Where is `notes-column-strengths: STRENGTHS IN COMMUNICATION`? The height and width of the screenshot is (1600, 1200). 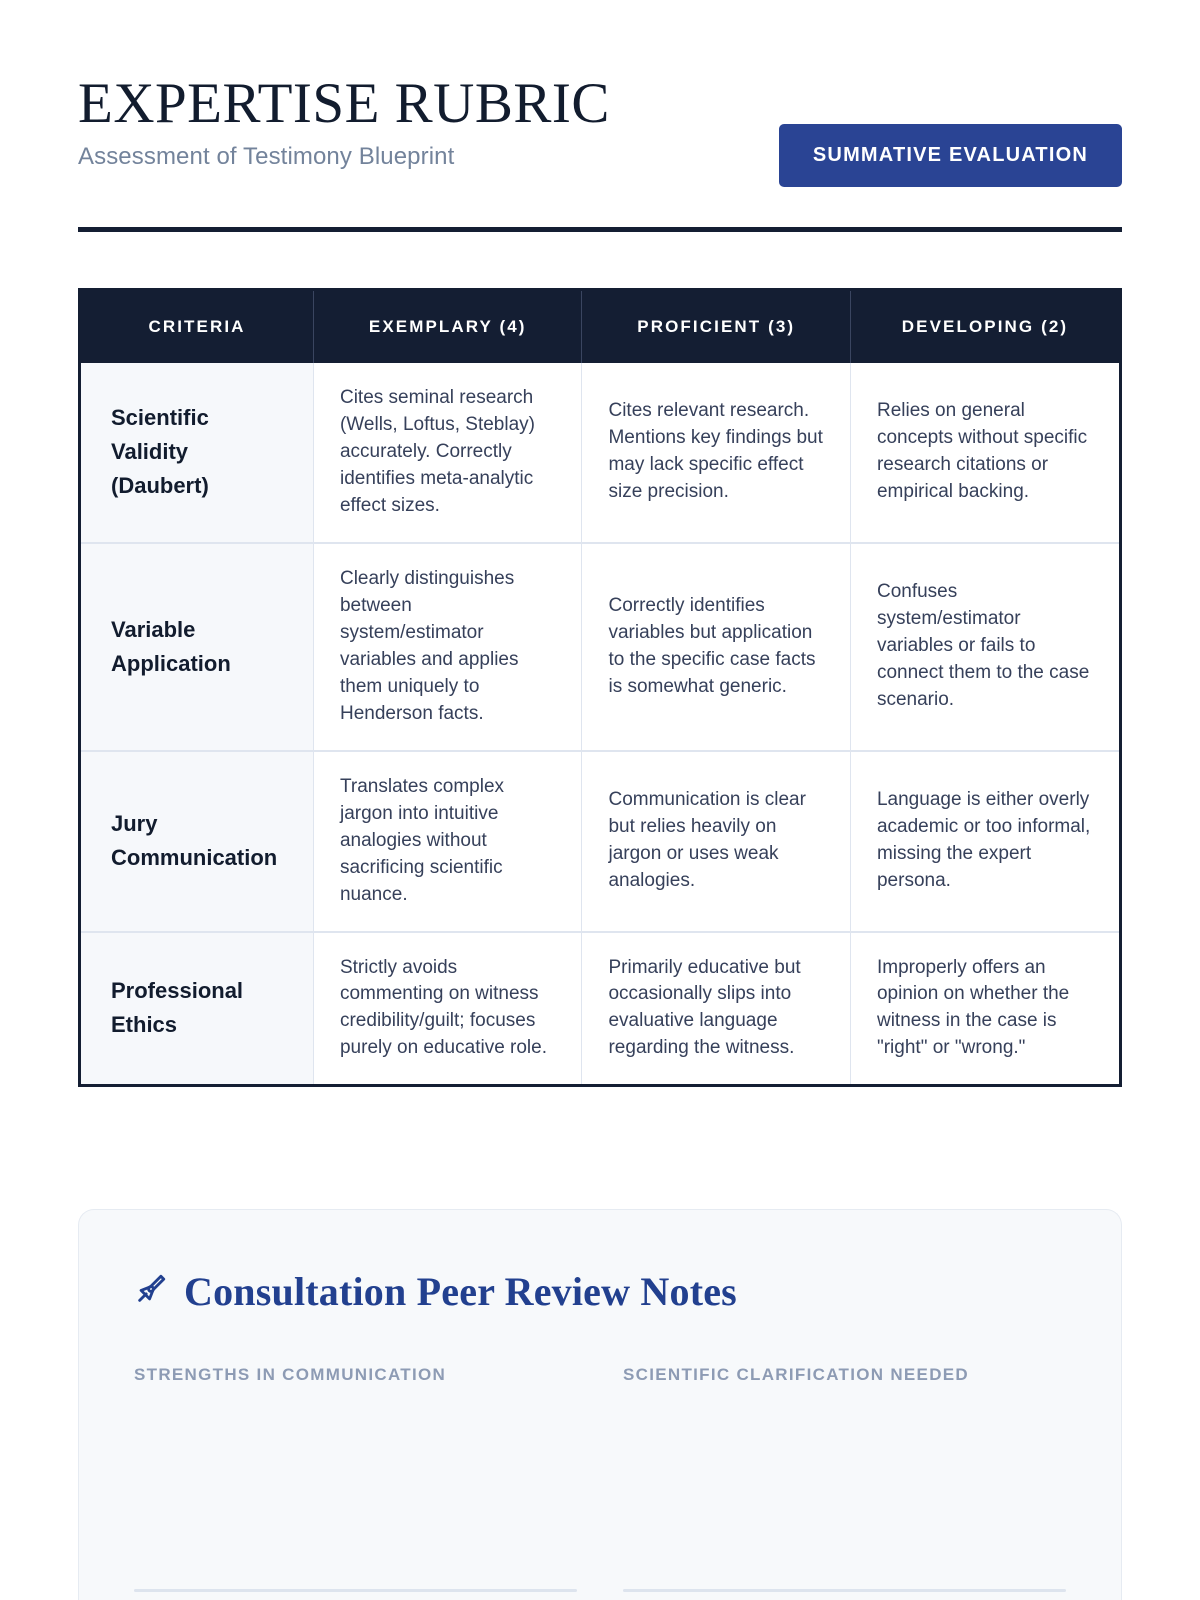 notes-column-strengths: STRENGTHS IN COMMUNICATION is located at coordinates (355, 1482).